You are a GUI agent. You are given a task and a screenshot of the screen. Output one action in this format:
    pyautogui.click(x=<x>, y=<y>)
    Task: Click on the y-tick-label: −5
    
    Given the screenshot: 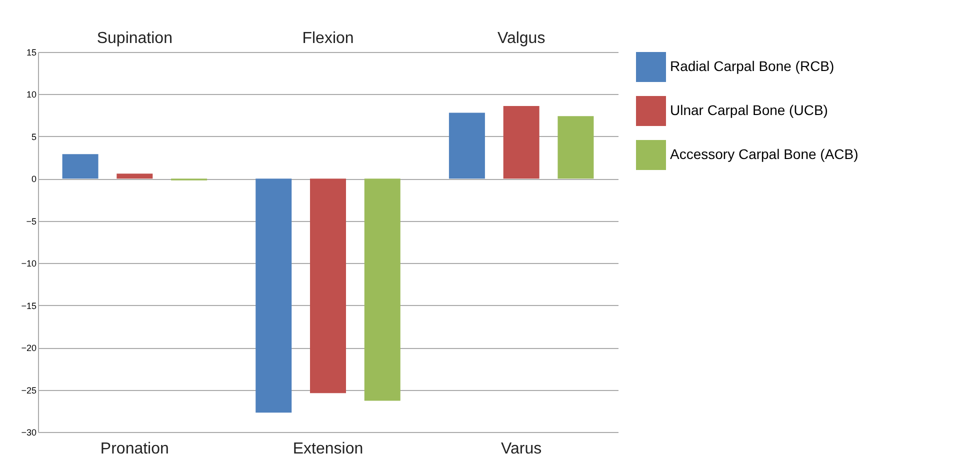 What is the action you would take?
    pyautogui.click(x=31, y=221)
    